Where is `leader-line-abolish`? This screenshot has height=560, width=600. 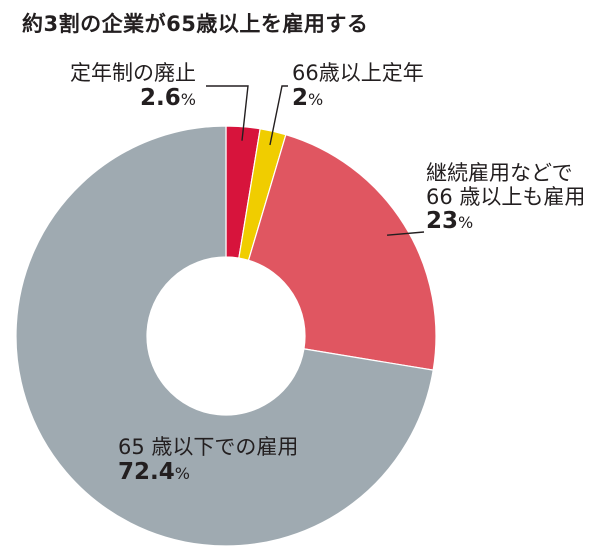 leader-line-abolish is located at coordinates (227, 113).